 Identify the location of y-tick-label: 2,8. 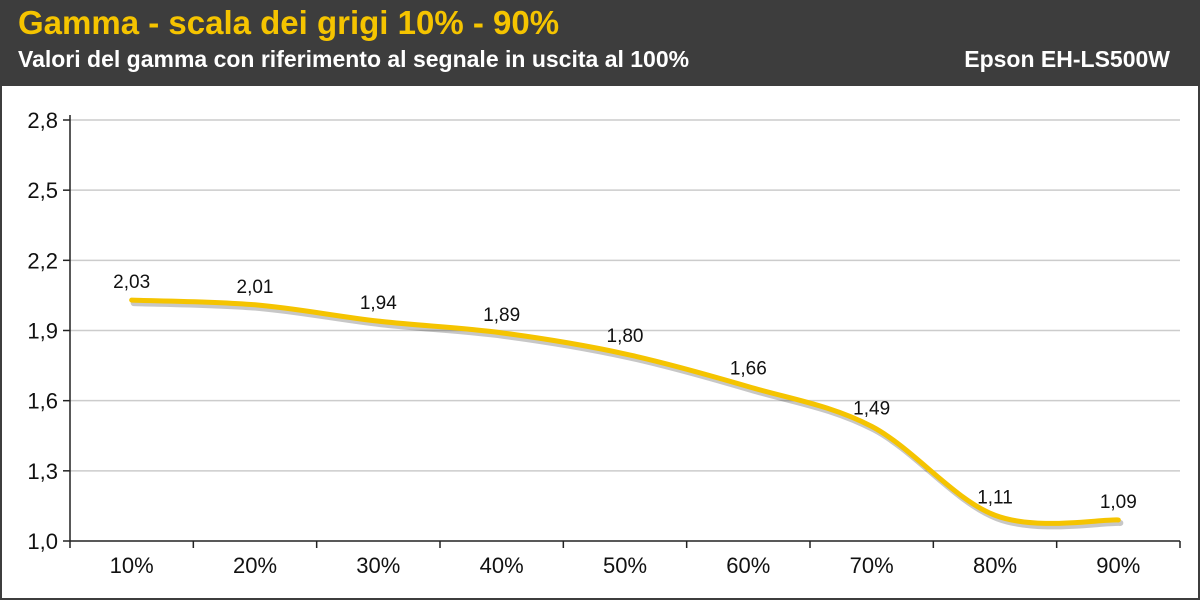
(42, 120).